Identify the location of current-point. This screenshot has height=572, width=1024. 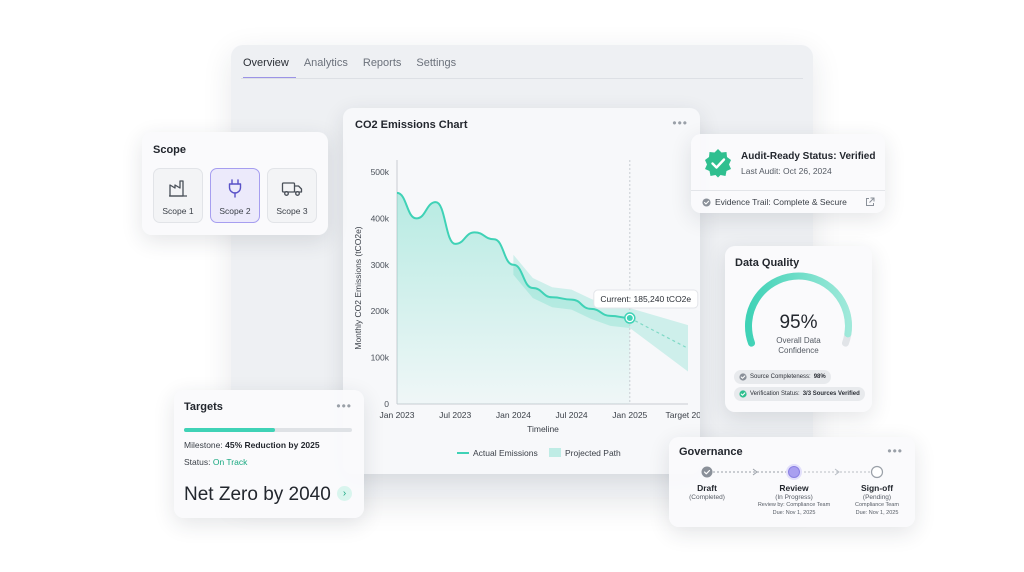
(629, 318).